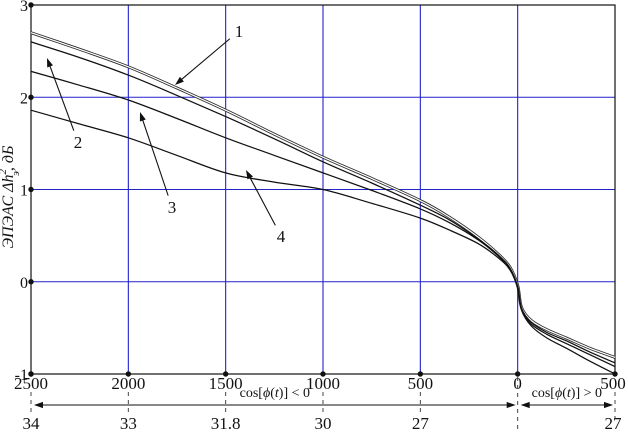 The width and height of the screenshot is (628, 433). I want to click on region-label-cos-negative: cos[ϕ(t)] < 0, so click(275, 393).